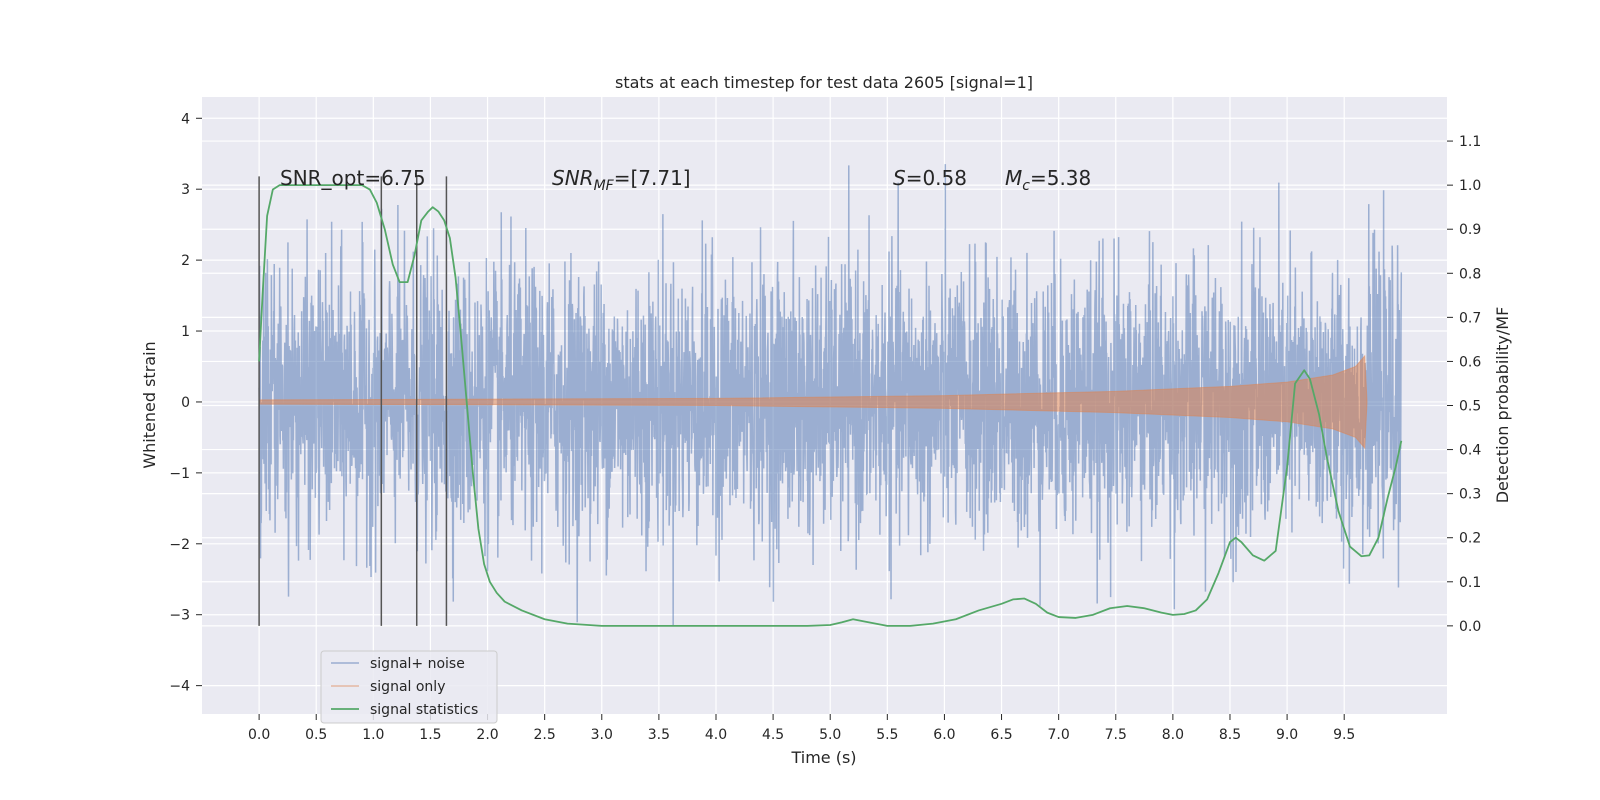 The height and width of the screenshot is (800, 1600). Describe the element at coordinates (830, 735) in the screenshot. I see `x-tick-label: 5.0` at that location.